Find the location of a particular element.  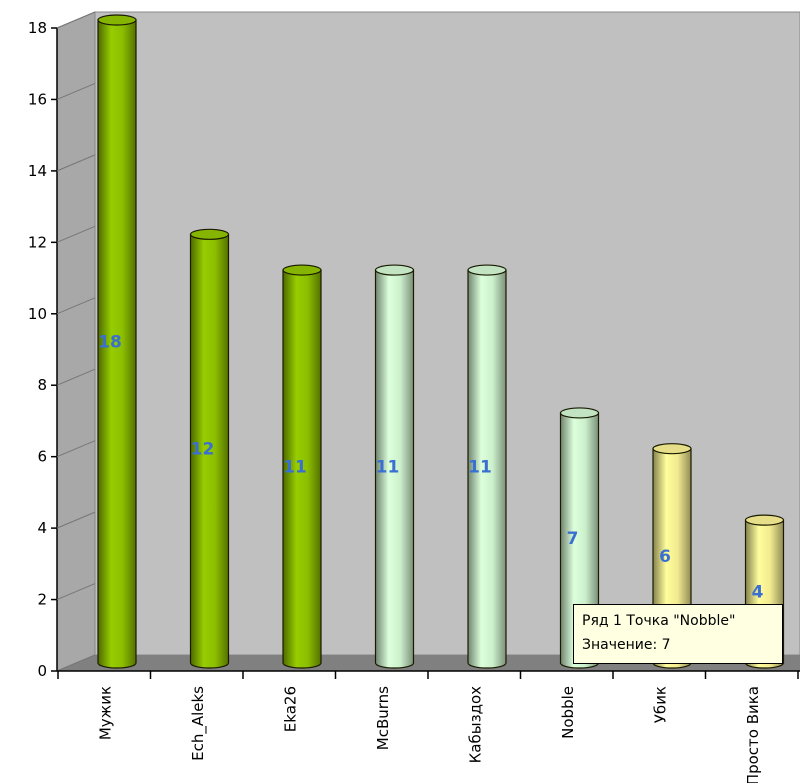

tooltip-value: Значение: 7 is located at coordinates (626, 645).